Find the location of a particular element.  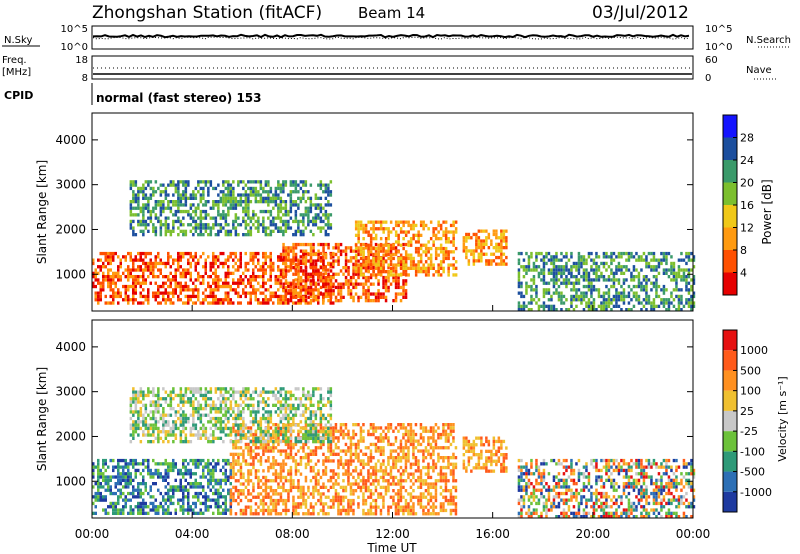

nave-label: Nave is located at coordinates (759, 70).